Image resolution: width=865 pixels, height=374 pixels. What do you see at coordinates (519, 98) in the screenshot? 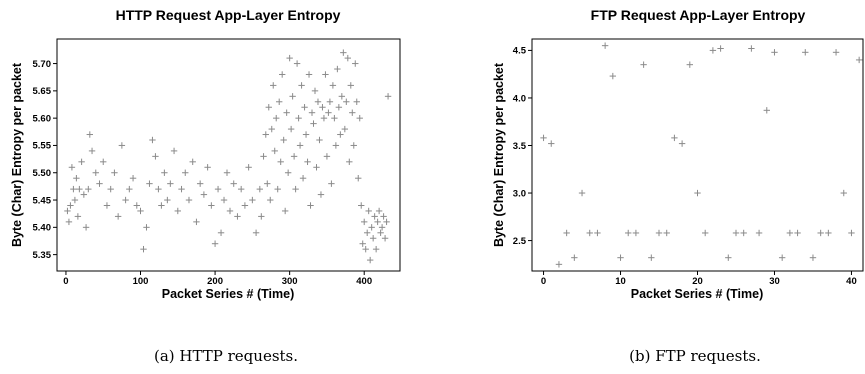
I see `y-tick-label: 4.0` at bounding box center [519, 98].